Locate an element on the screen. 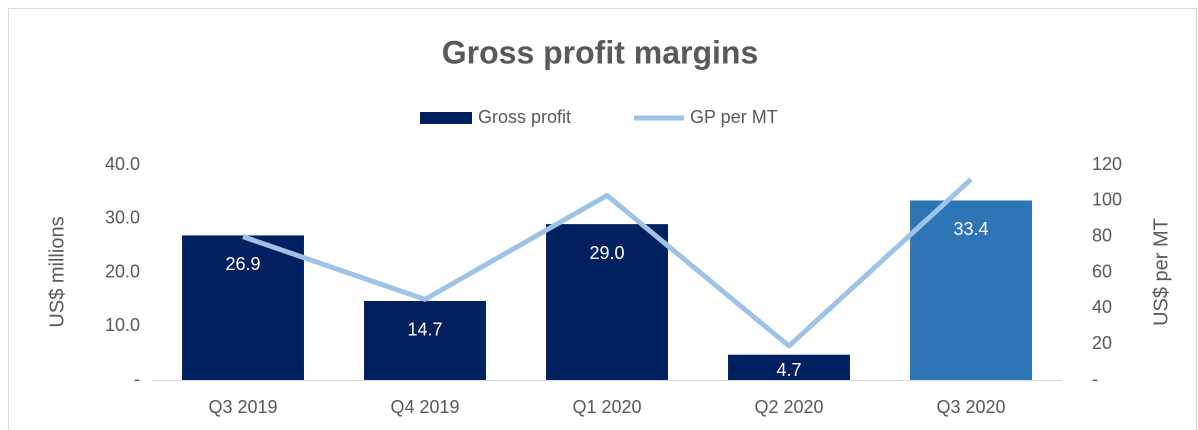 Image resolution: width=1198 pixels, height=430 pixels. y-tick-label: 40.0 is located at coordinates (122, 164).